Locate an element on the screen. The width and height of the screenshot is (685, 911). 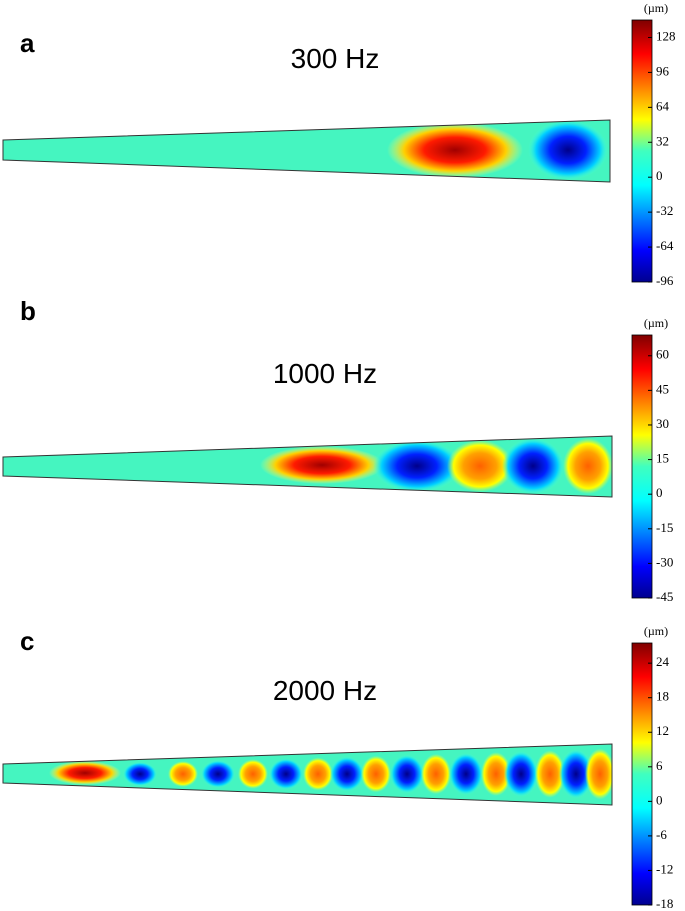
panel-title: 2000 Hz is located at coordinates (325, 690).